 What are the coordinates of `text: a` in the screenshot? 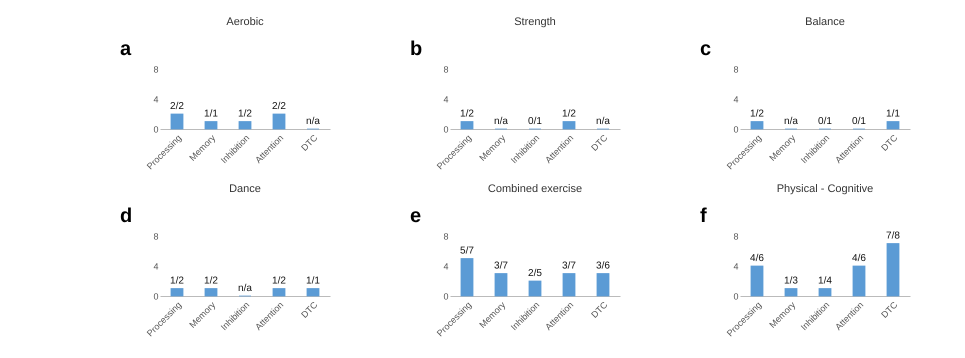 It's located at (126, 49).